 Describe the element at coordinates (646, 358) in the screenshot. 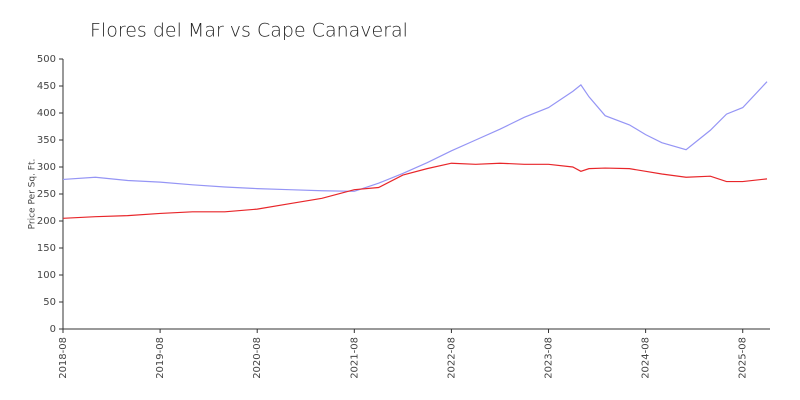

I see `x-tick-label: 2024-08` at that location.